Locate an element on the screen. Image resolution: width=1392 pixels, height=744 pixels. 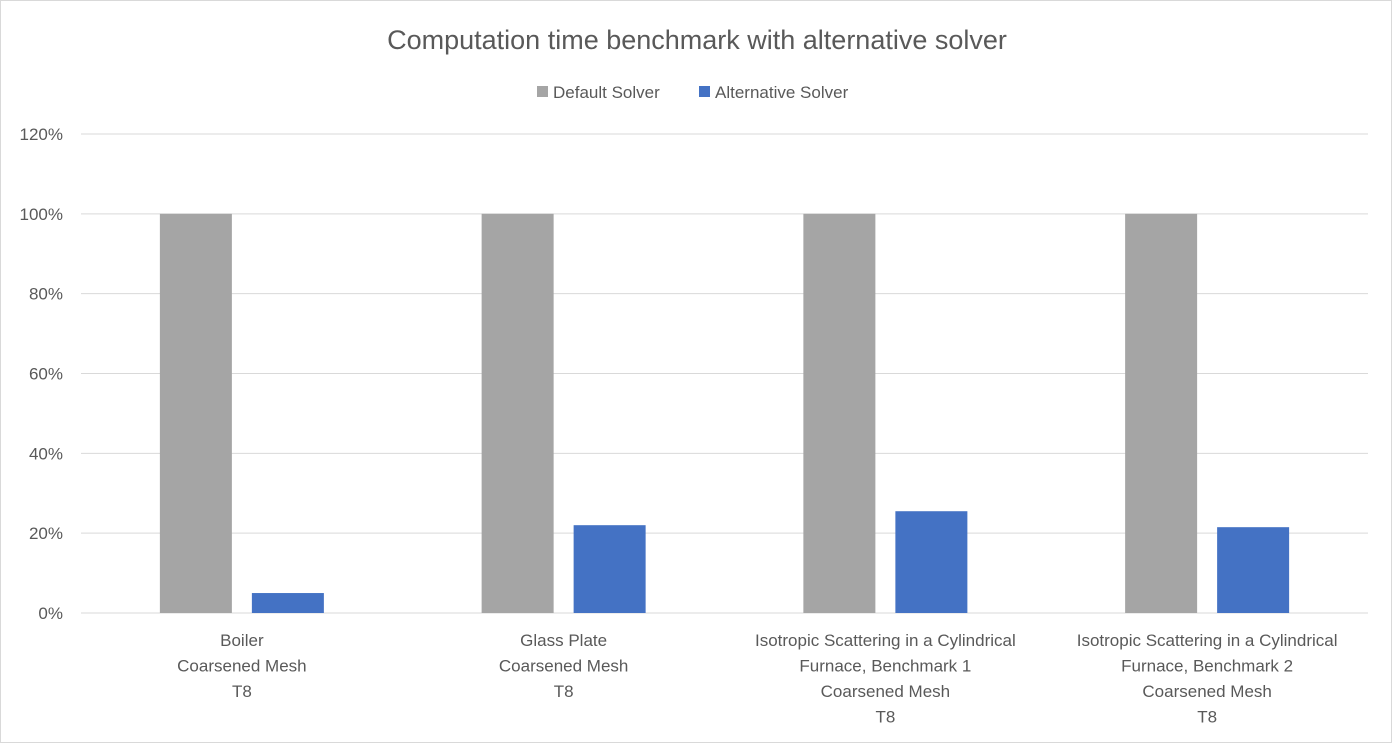
x-category-line: Glass Plate is located at coordinates (563, 640).